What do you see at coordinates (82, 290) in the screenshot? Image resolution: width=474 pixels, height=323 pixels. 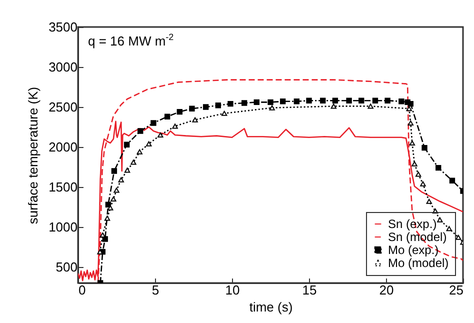 I see `x-tick-label: 0` at bounding box center [82, 290].